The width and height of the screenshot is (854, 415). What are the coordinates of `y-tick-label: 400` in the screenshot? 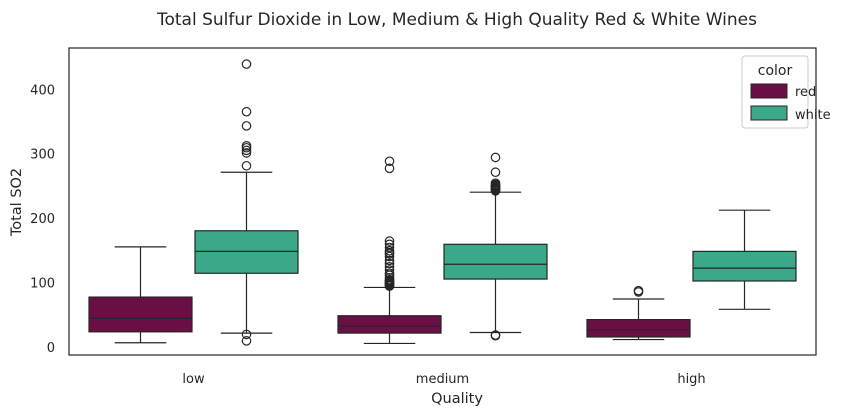 It's located at (42, 90).